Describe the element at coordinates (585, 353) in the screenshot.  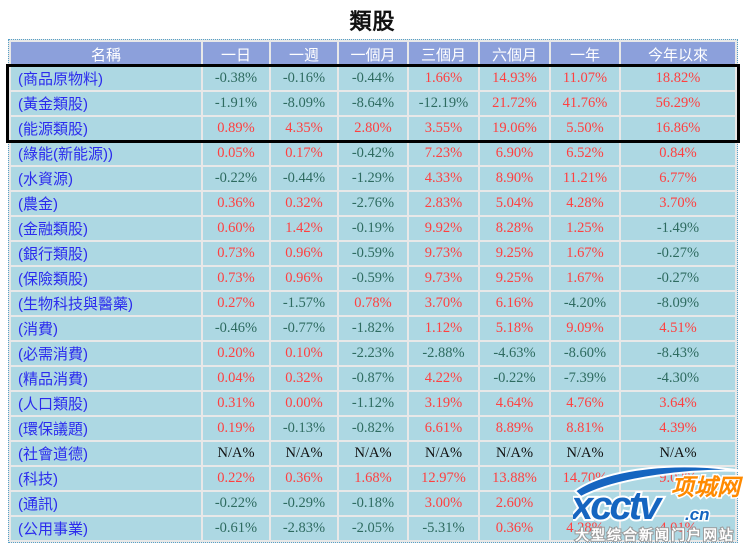
I see `value-cell: -8.60%` at that location.